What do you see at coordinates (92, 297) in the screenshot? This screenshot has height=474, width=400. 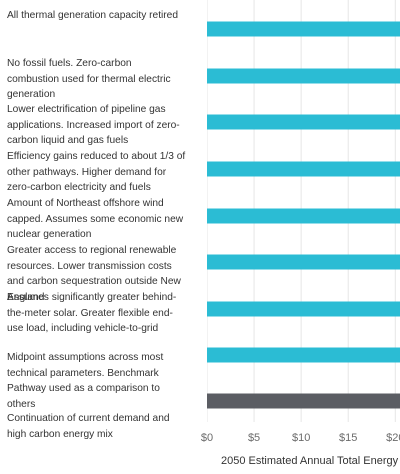 I see `category-label-line: Assumes significantly greater behind-` at bounding box center [92, 297].